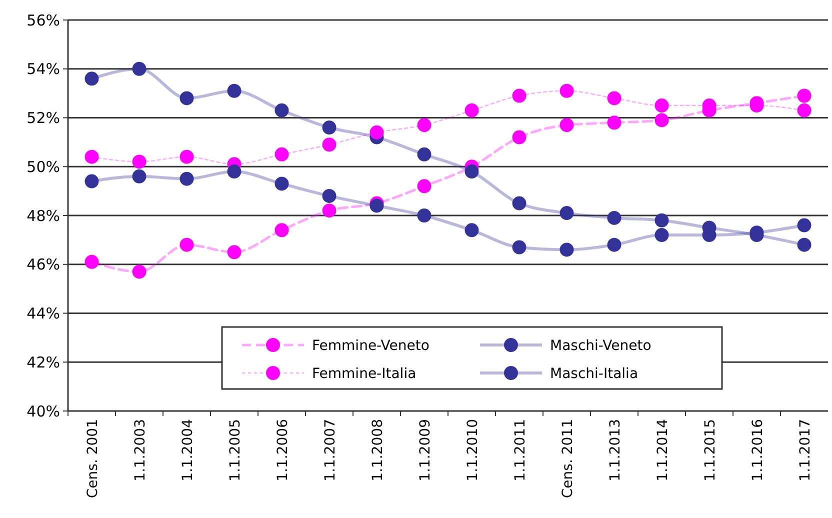 The height and width of the screenshot is (518, 832). What do you see at coordinates (330, 450) in the screenshot?
I see `x-tick-label: 1.1.2007` at bounding box center [330, 450].